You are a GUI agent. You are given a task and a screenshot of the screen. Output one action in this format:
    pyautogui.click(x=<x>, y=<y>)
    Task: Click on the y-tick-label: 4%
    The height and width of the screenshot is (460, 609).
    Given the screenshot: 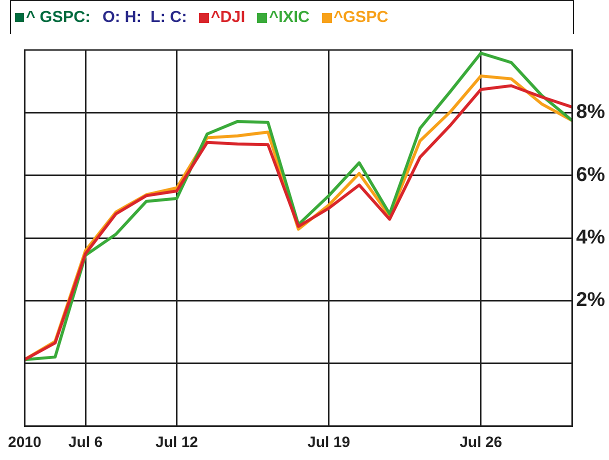 What is the action you would take?
    pyautogui.click(x=591, y=237)
    